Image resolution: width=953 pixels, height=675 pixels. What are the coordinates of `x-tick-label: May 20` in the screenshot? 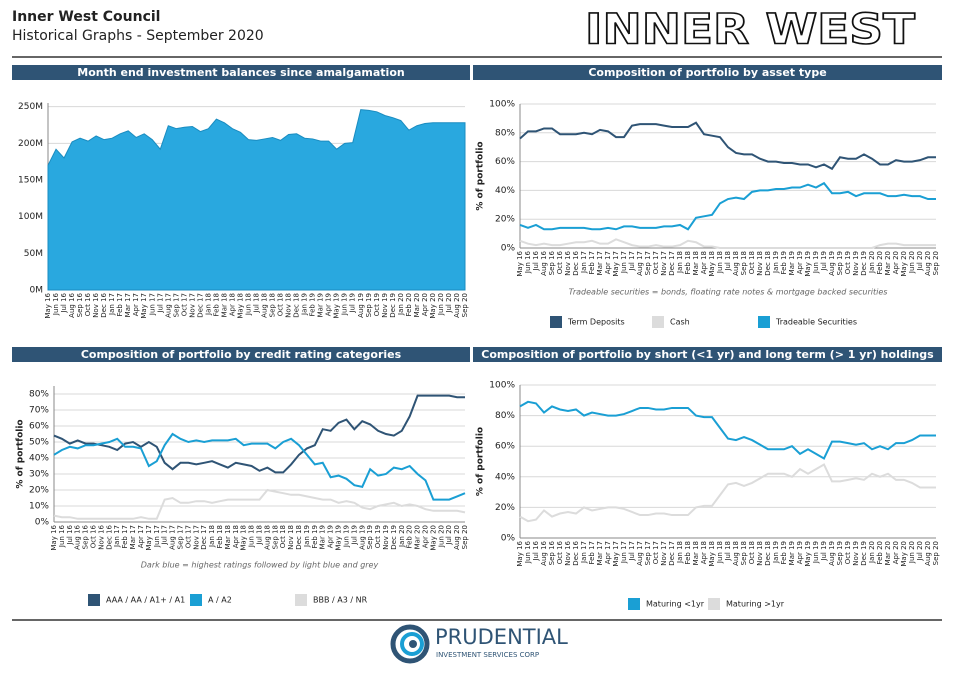 It's located at (433, 306).